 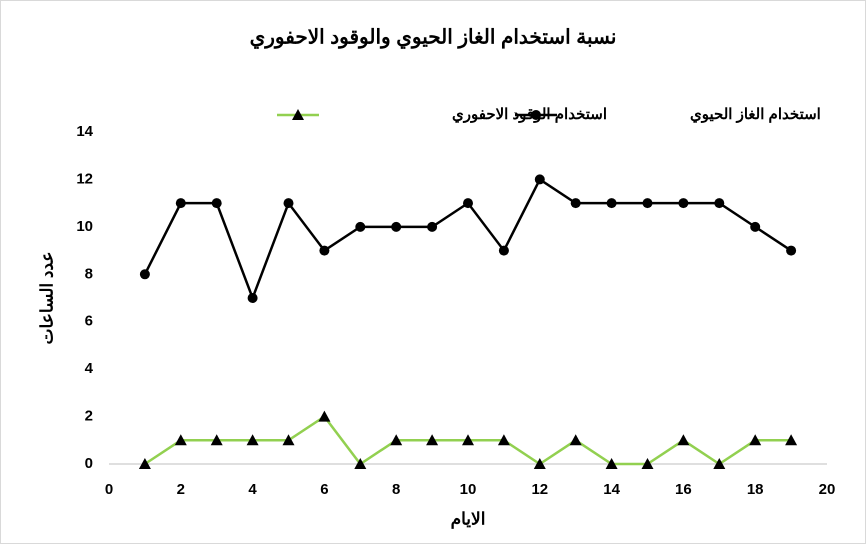 I want to click on legend-label: استخدام الوقود الاحفوري, so click(x=529, y=115).